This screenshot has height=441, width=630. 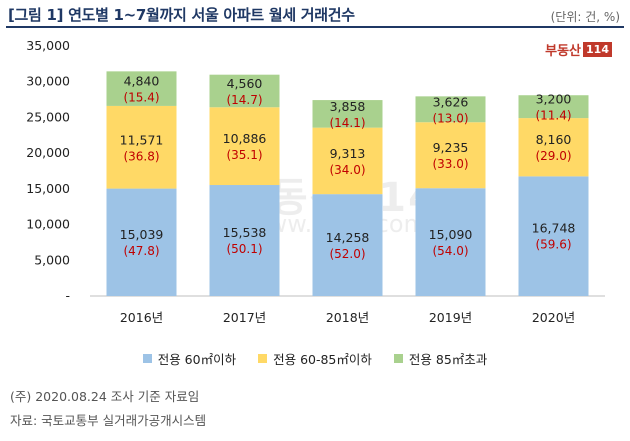 What do you see at coordinates (142, 234) in the screenshot?
I see `bar-value-label: 15,039` at bounding box center [142, 234].